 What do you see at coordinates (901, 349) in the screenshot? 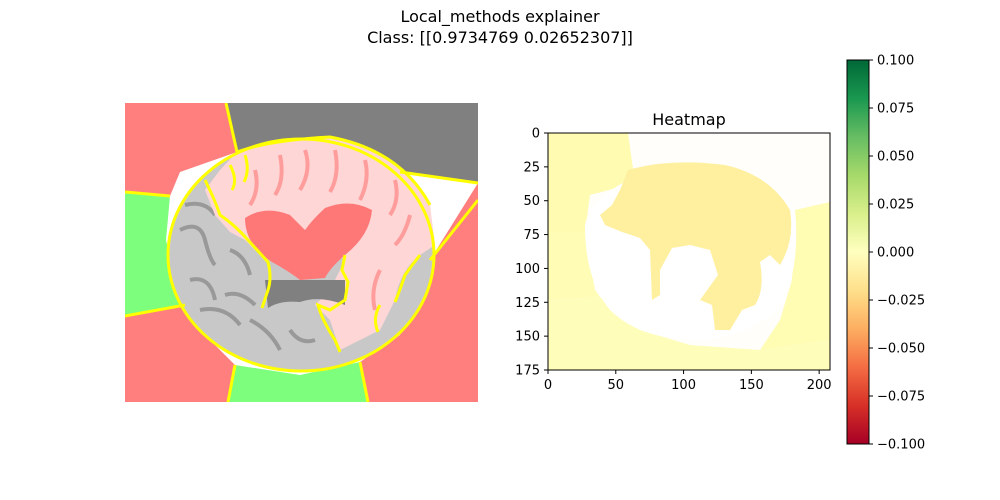
I see `colorbar-tick-label: −0.050` at bounding box center [901, 349].